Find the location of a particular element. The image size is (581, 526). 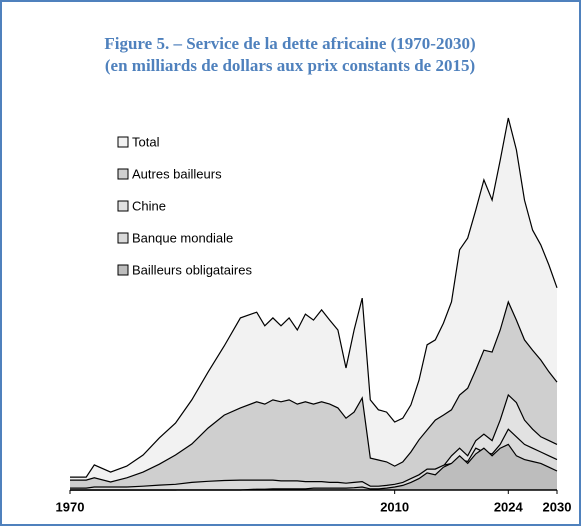

area is located at coordinates (313, 467).